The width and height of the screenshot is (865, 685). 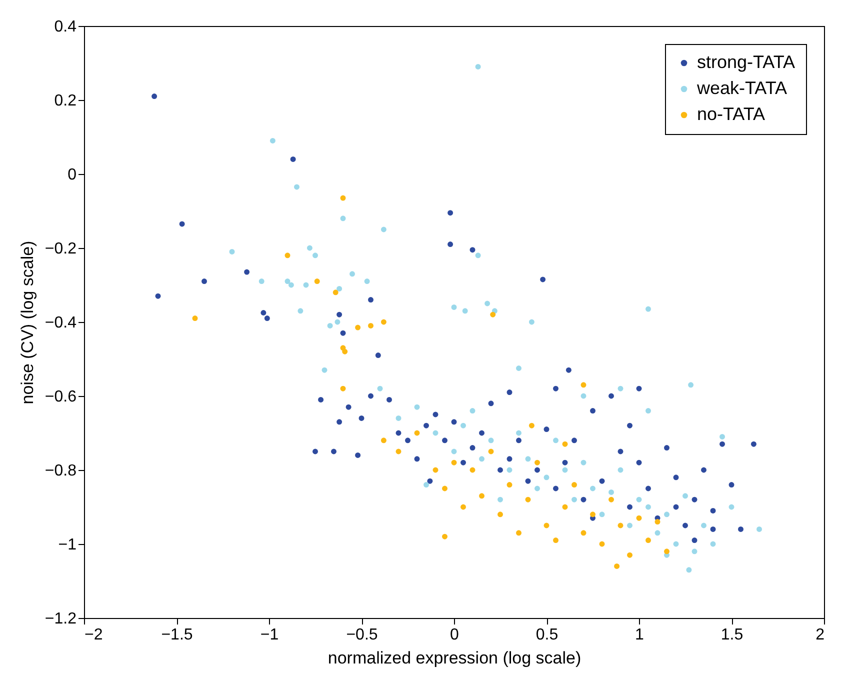 I want to click on y-tick-label: −0.6, so click(x=60, y=397).